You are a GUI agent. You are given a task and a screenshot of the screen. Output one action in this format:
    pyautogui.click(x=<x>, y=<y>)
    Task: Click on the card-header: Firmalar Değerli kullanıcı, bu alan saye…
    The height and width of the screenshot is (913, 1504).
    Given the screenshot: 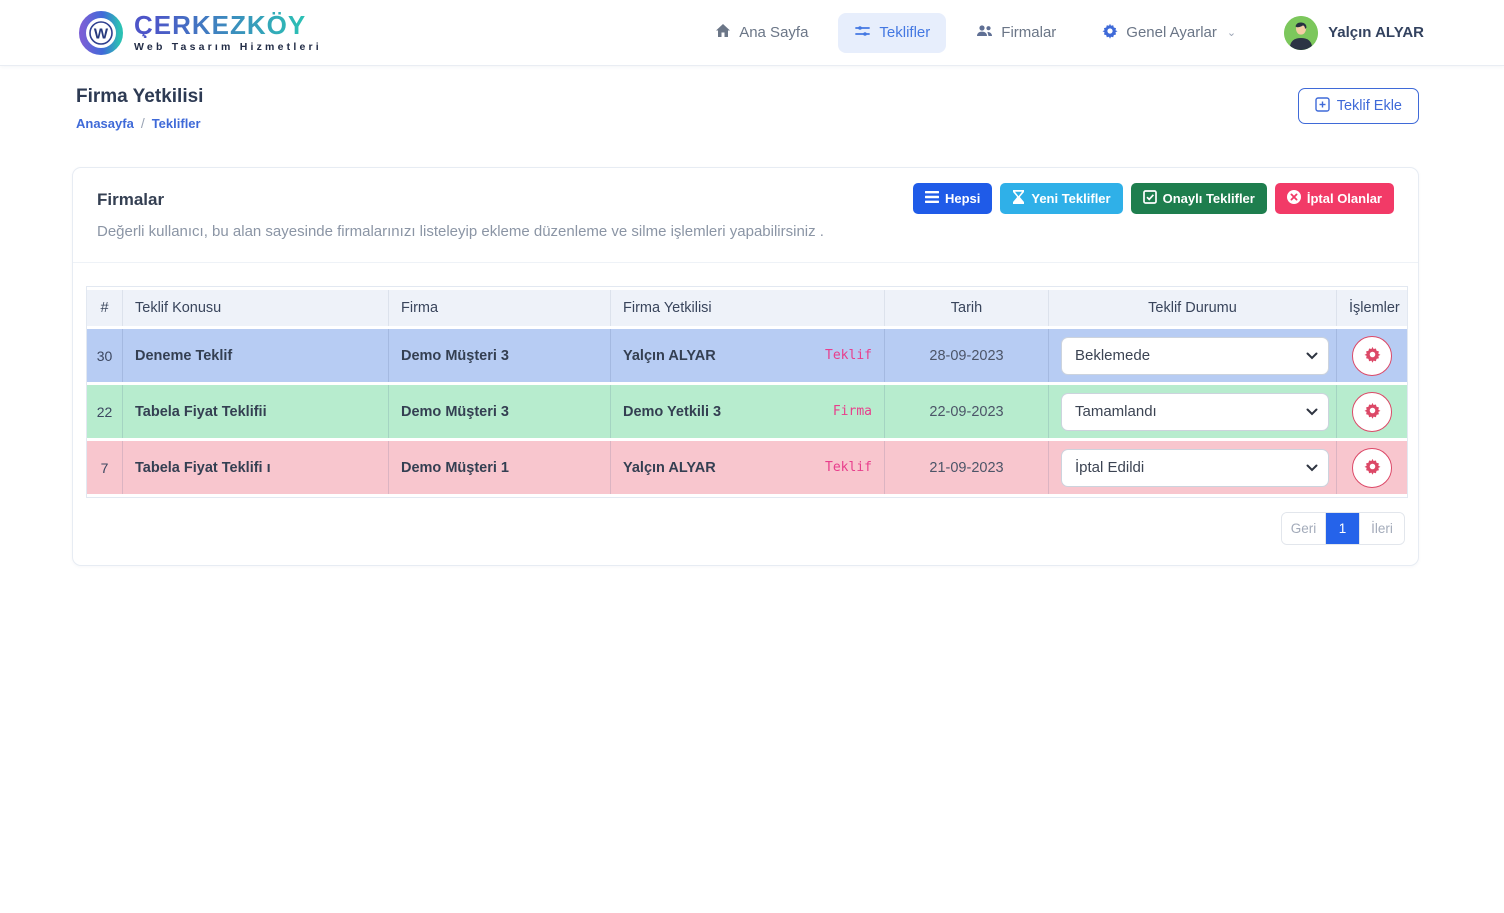 What is the action you would take?
    pyautogui.click(x=745, y=215)
    